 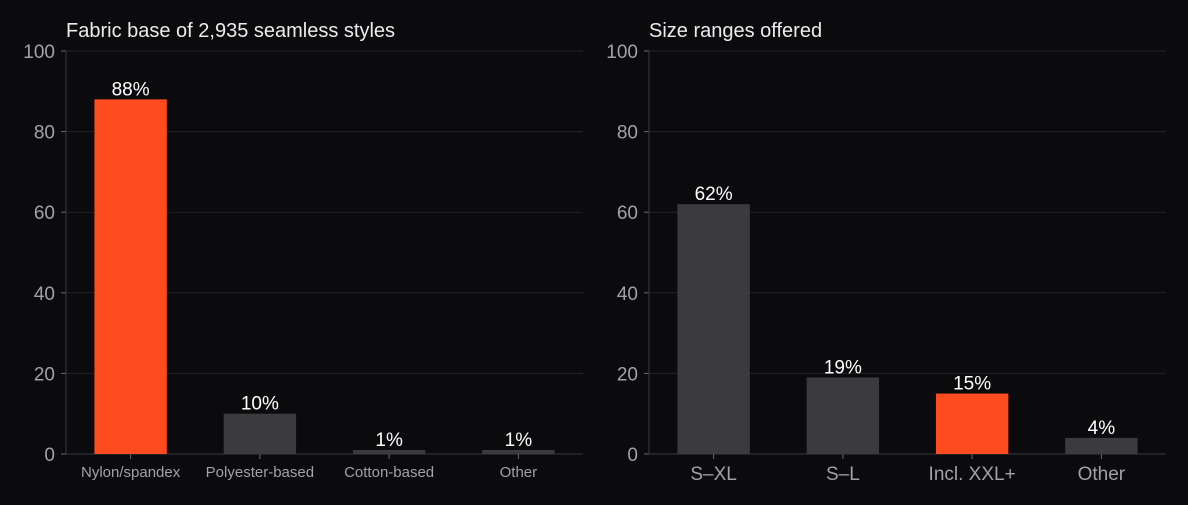 What do you see at coordinates (131, 89) in the screenshot?
I see `fabric-data-label: 88%` at bounding box center [131, 89].